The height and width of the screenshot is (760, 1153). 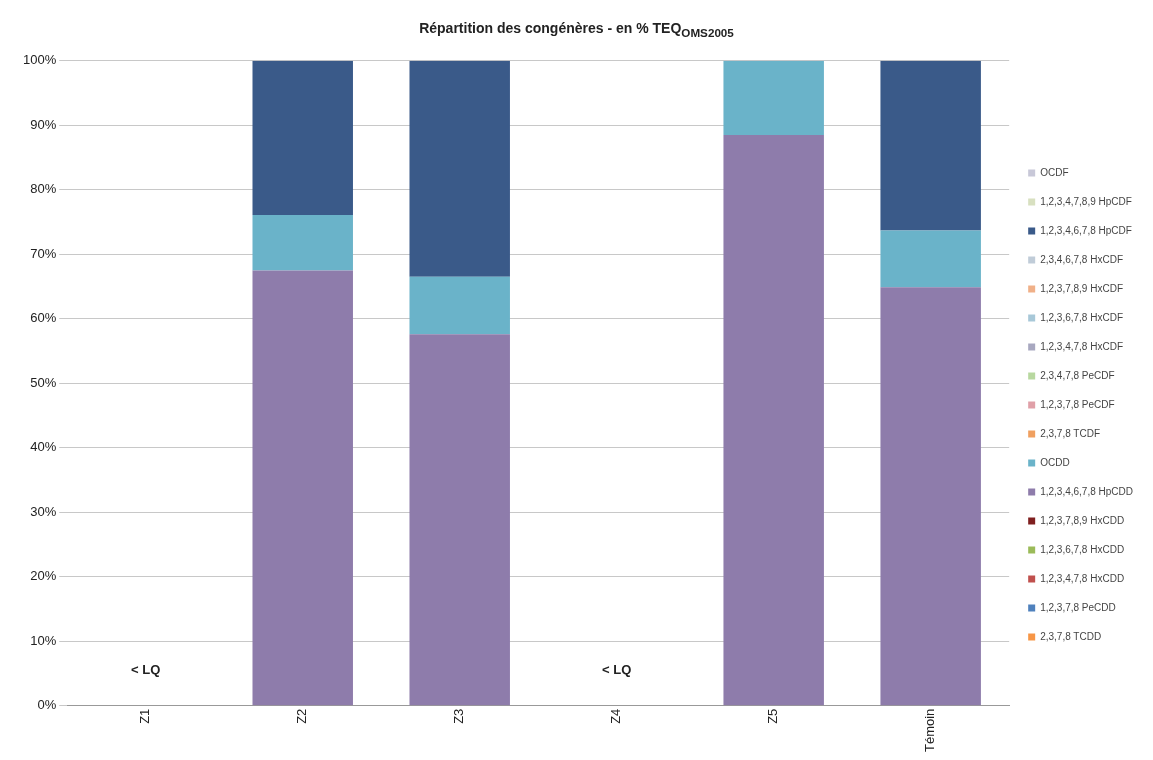 I want to click on x-tick-label: Z3, so click(x=459, y=716).